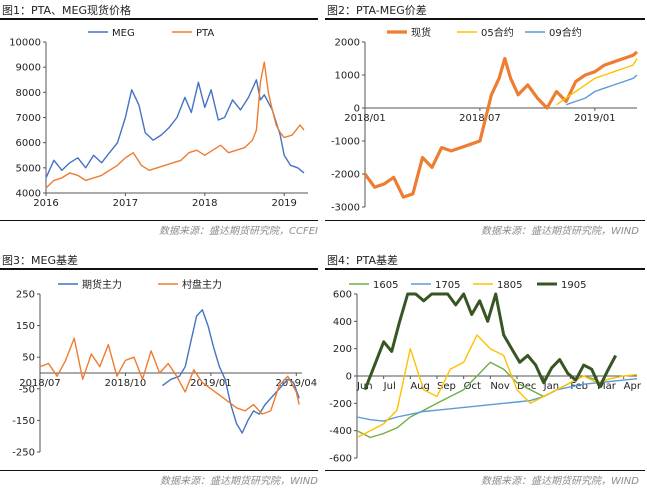 This screenshot has height=490, width=647. What do you see at coordinates (347, 43) in the screenshot?
I see `y-tick-label: 2000` at bounding box center [347, 43].